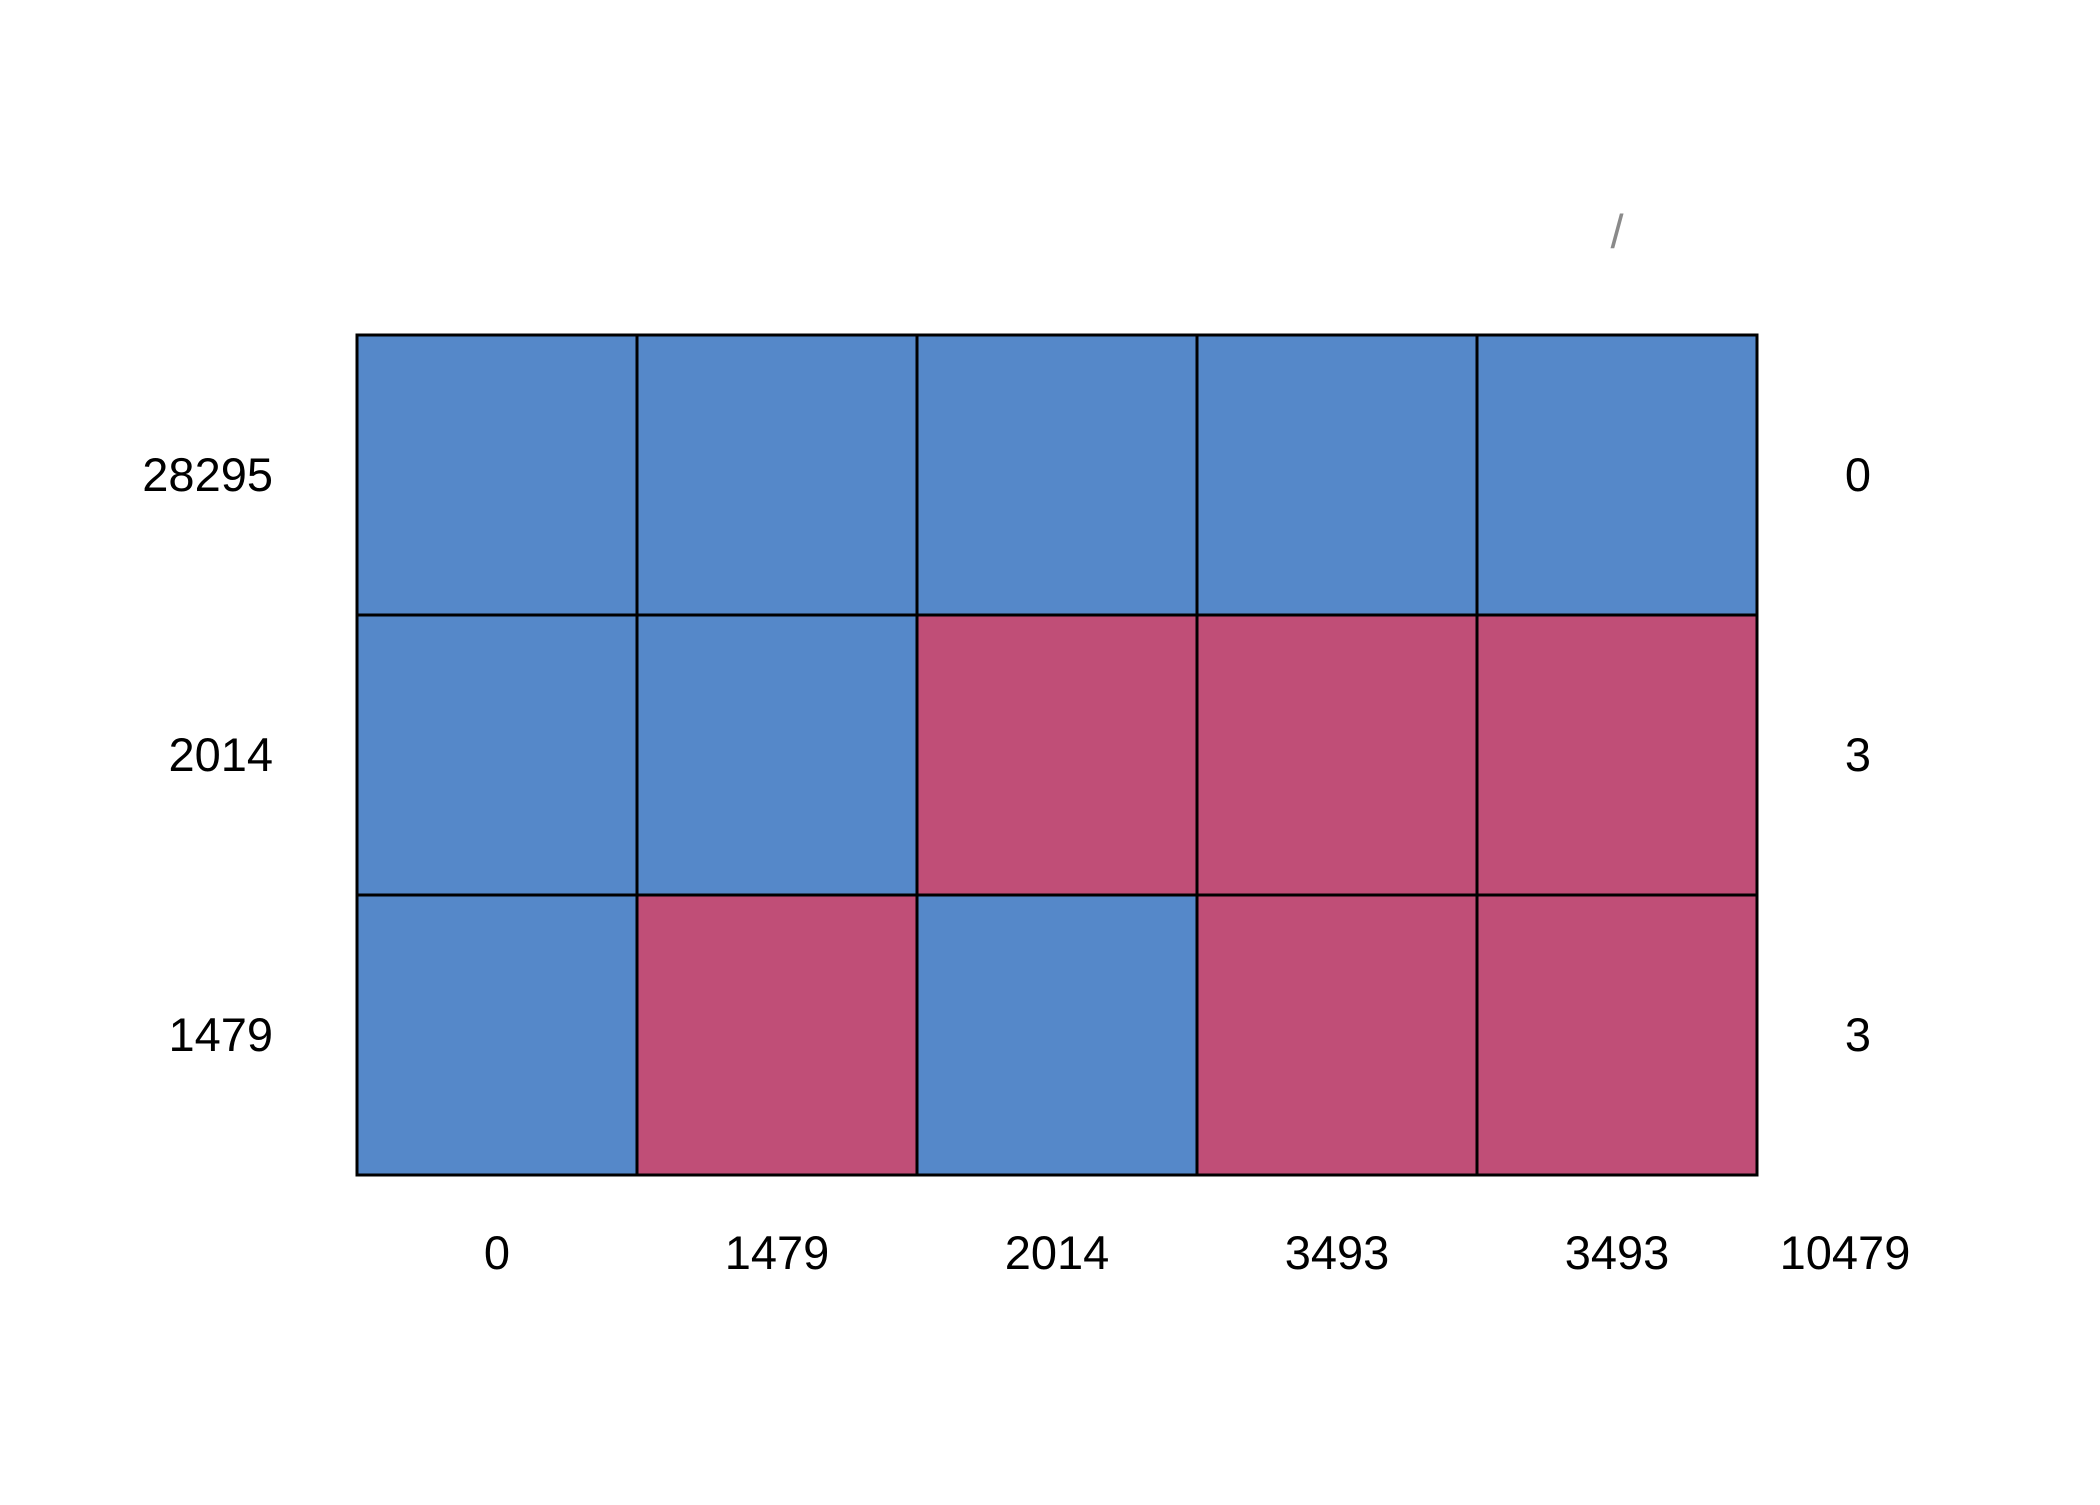 This screenshot has height=1505, width=2100. I want to click on column-total-label: 1479, so click(777, 1252).